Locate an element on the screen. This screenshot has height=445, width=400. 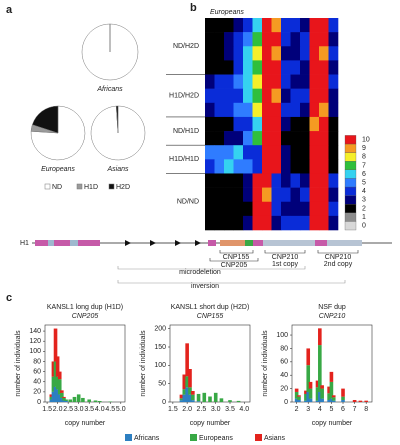
x-tick-label: 4 is located at coordinates (320, 409).